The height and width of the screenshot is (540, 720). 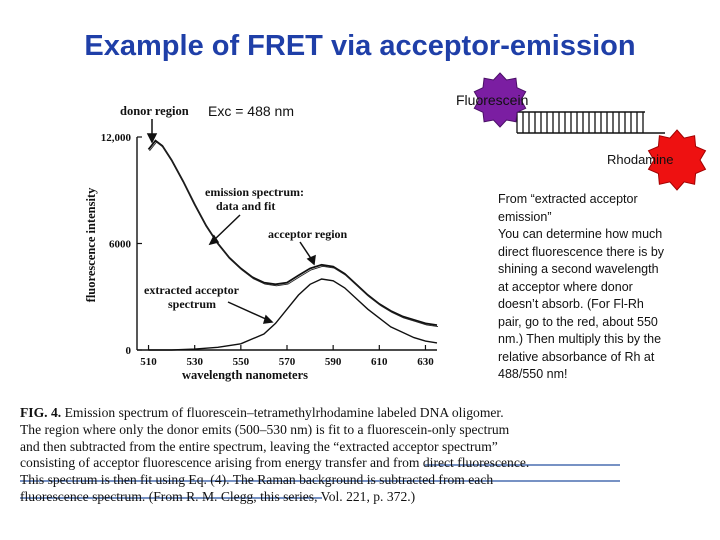 What do you see at coordinates (306, 251) in the screenshot?
I see `acceptor-arrow` at bounding box center [306, 251].